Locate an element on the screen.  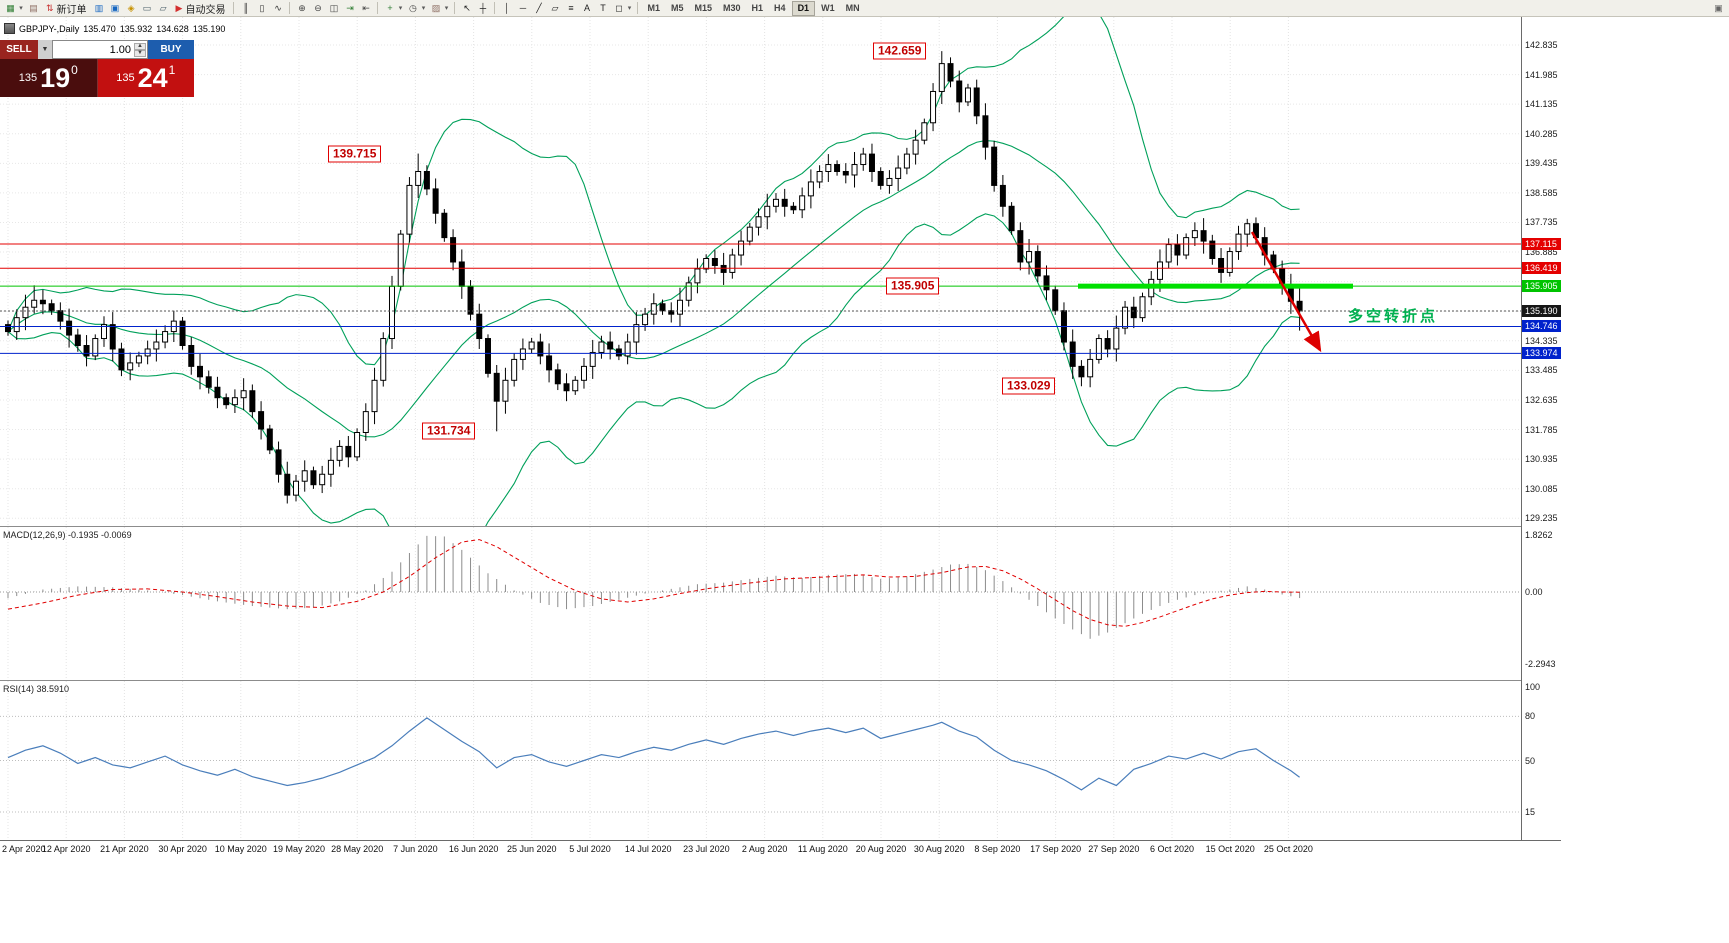
timeframe-m15-button: M15 is located at coordinates (703, 8).